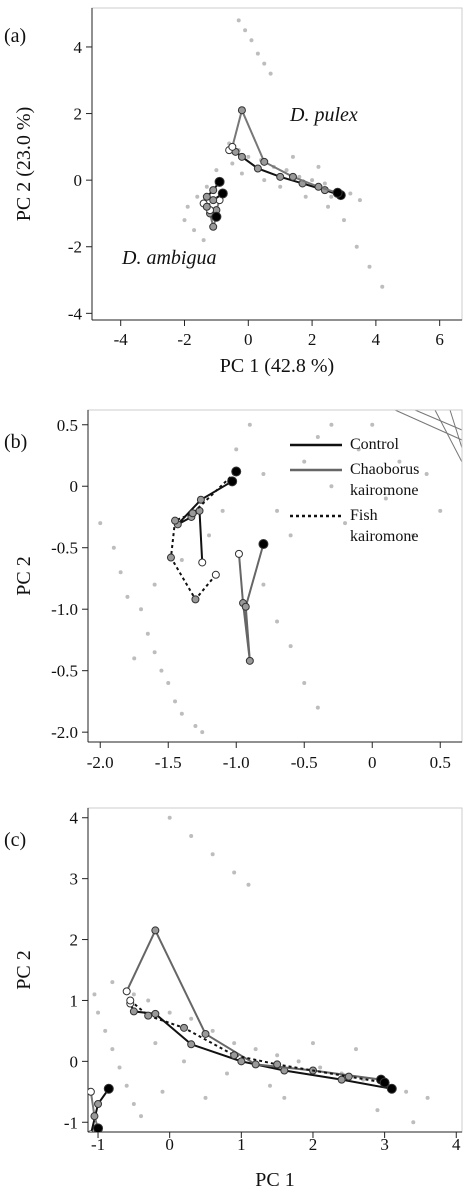  What do you see at coordinates (312, 339) in the screenshot?
I see `x-tick-label: 2` at bounding box center [312, 339].